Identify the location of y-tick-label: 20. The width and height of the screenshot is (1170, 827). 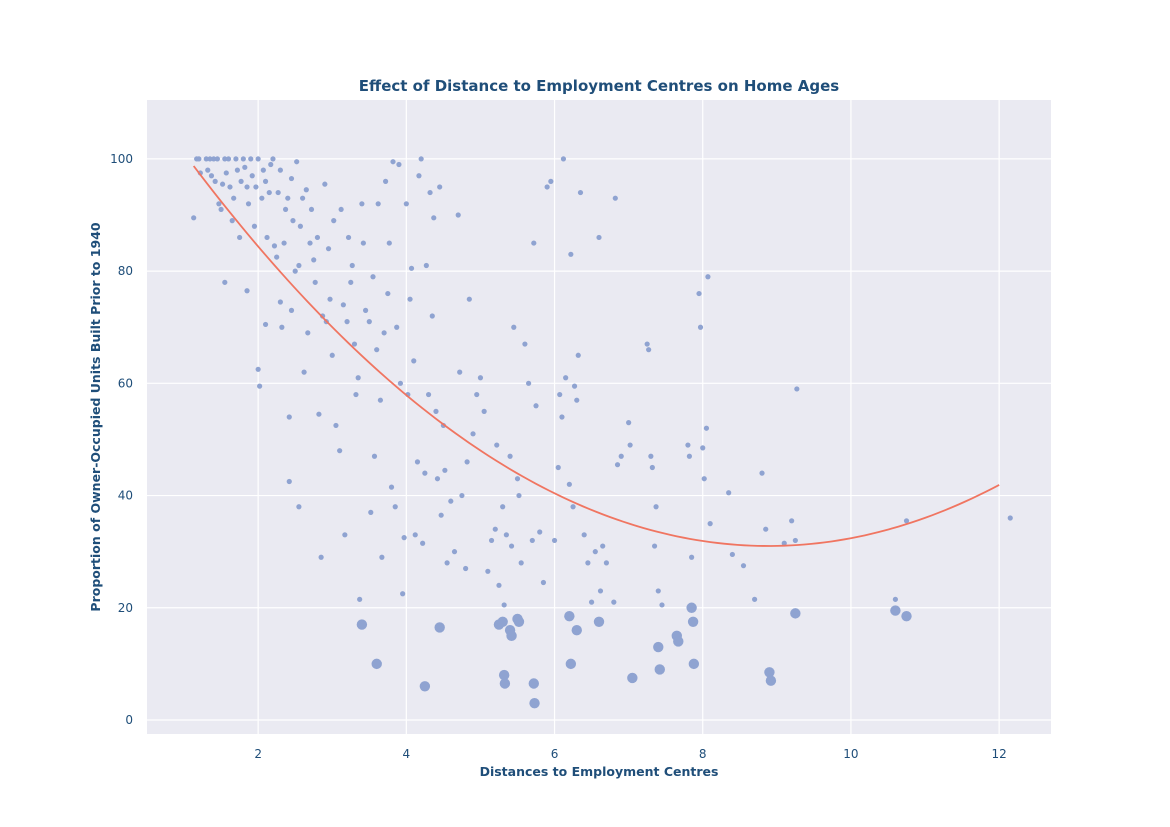
(125, 608).